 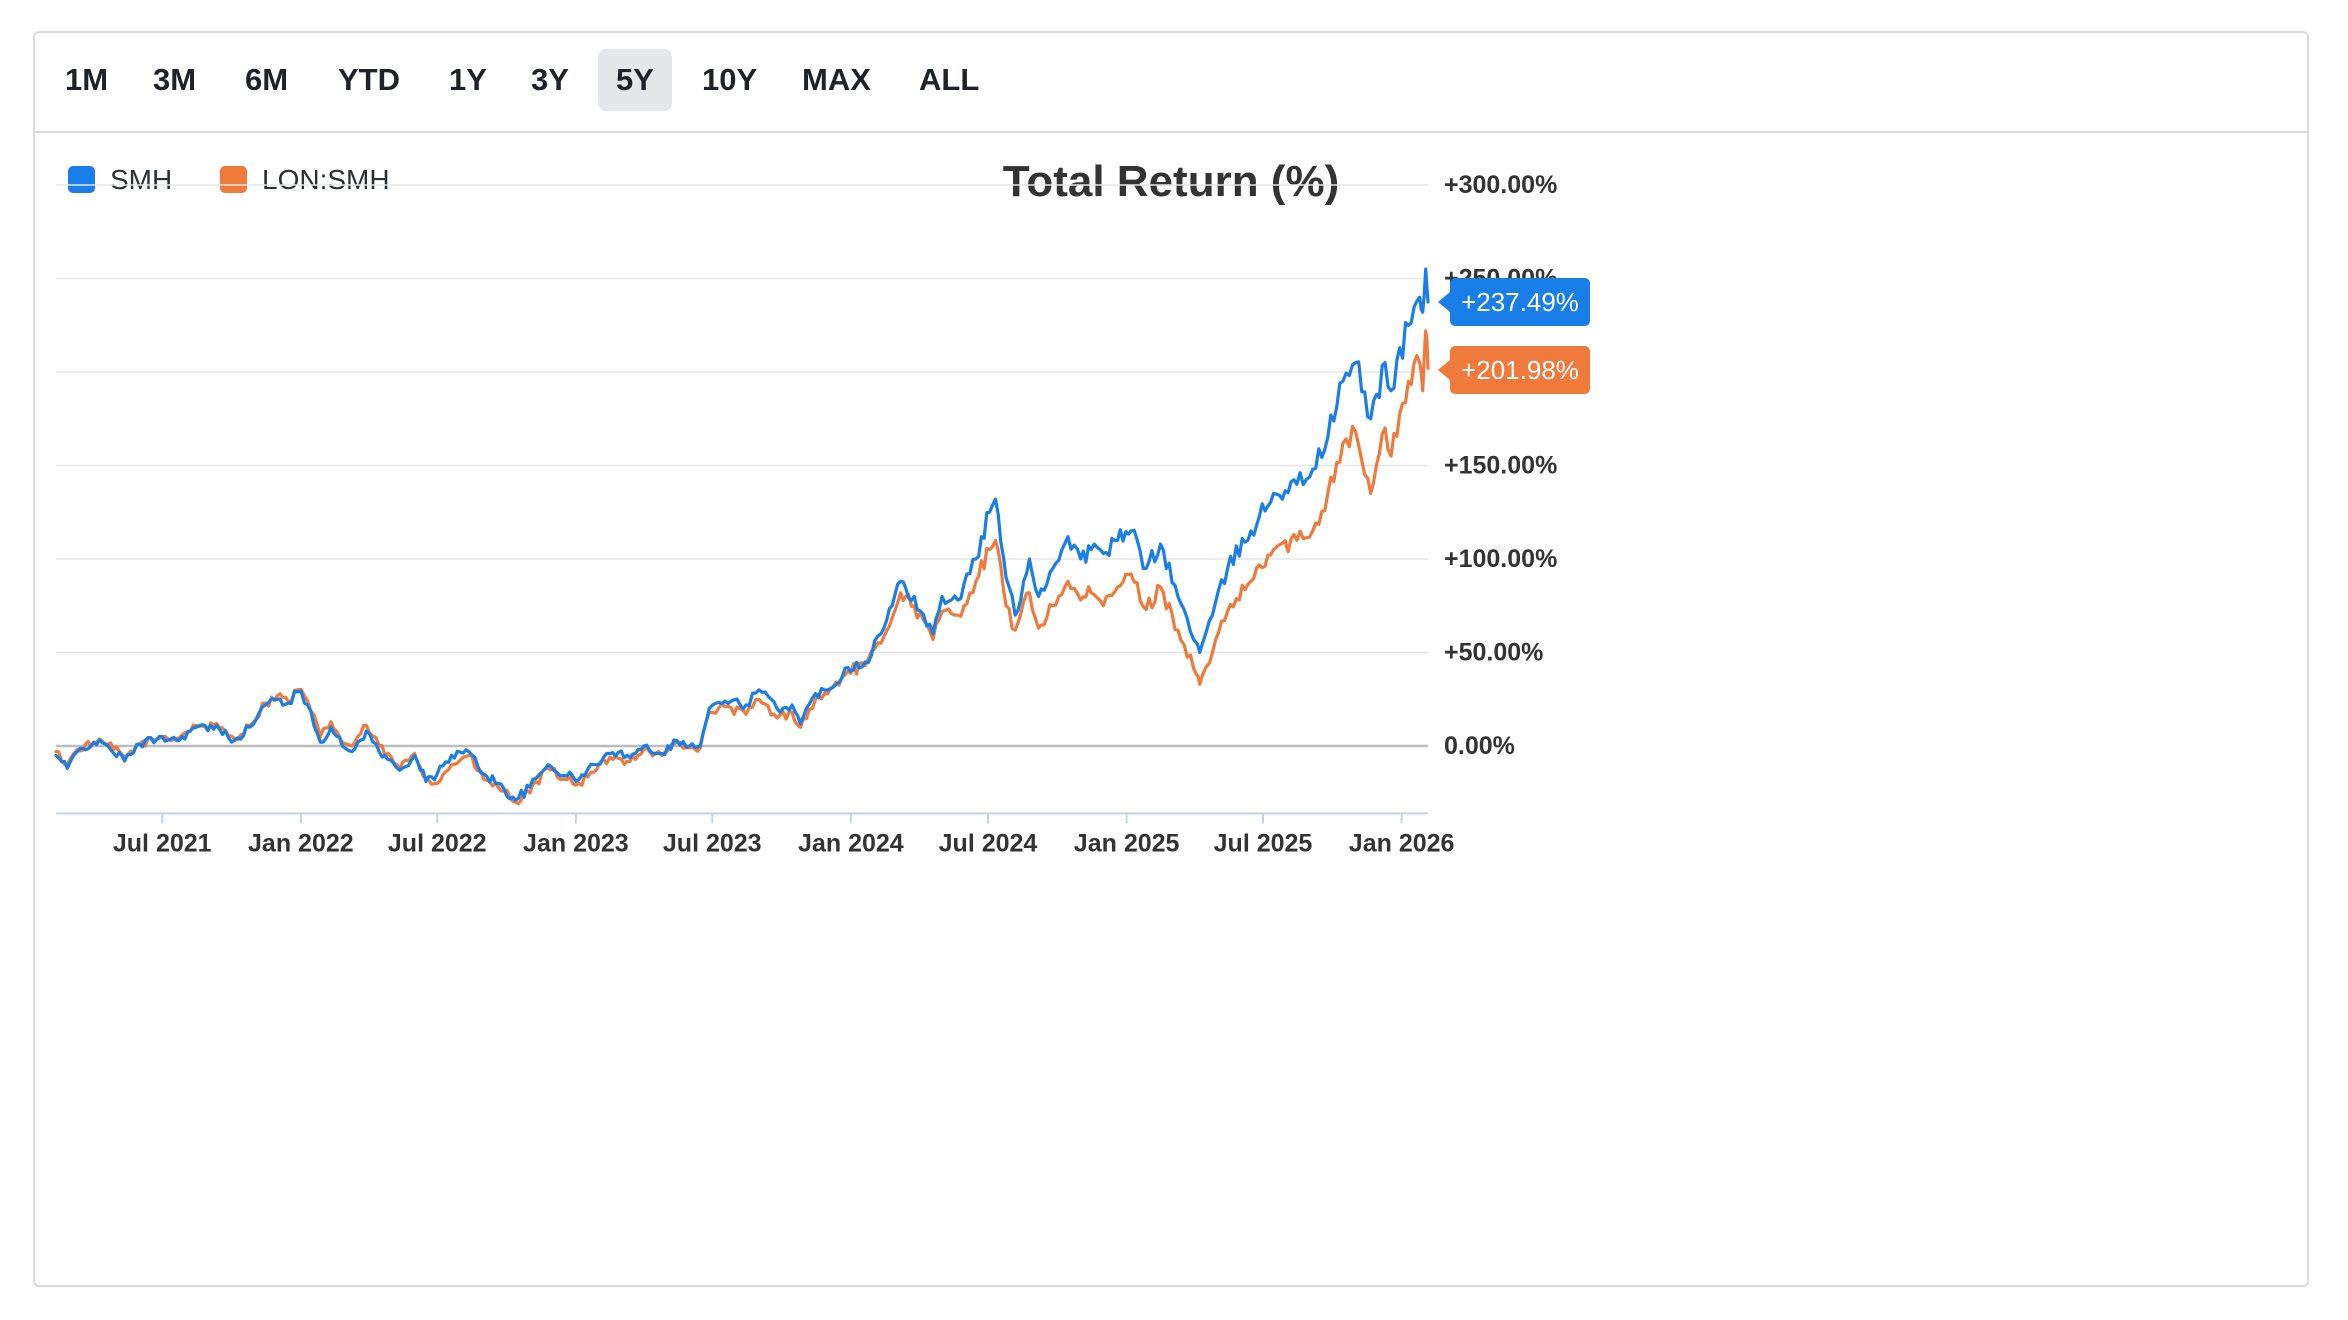 What do you see at coordinates (87, 79) in the screenshot?
I see `range-button-1m: 1M` at bounding box center [87, 79].